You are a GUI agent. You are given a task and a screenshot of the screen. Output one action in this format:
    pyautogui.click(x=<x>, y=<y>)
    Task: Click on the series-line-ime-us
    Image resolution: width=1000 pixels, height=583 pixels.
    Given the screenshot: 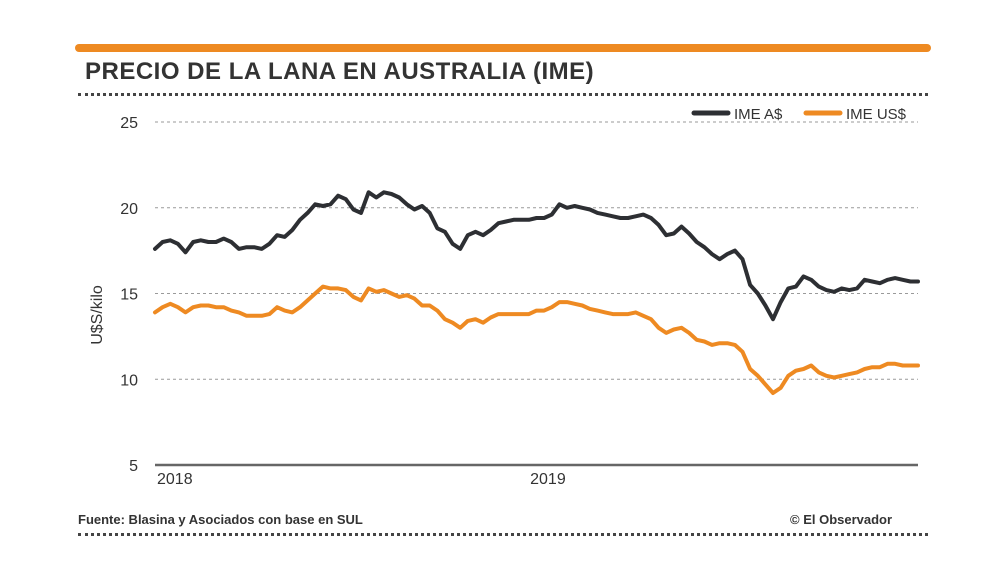 What is the action you would take?
    pyautogui.click(x=536, y=339)
    